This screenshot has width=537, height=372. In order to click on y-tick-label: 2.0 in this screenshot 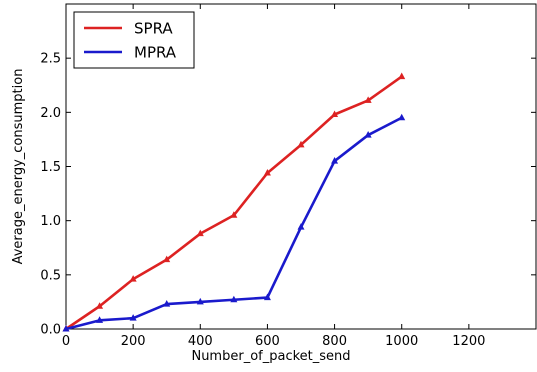, I will do `click(50, 113)`.